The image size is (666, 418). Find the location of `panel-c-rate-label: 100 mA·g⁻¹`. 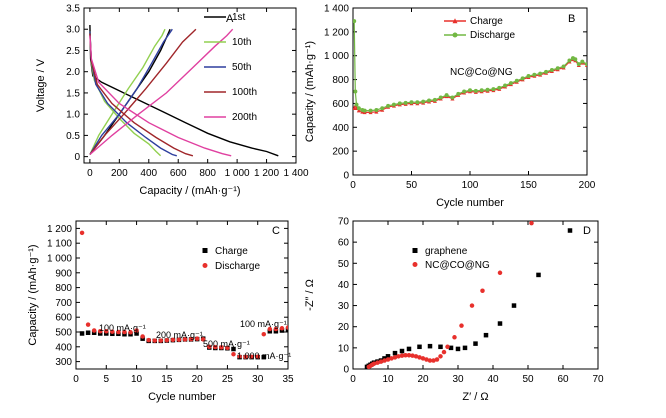

panel-c-rate-label: 100 mA·g⁻¹ is located at coordinates (122, 328).